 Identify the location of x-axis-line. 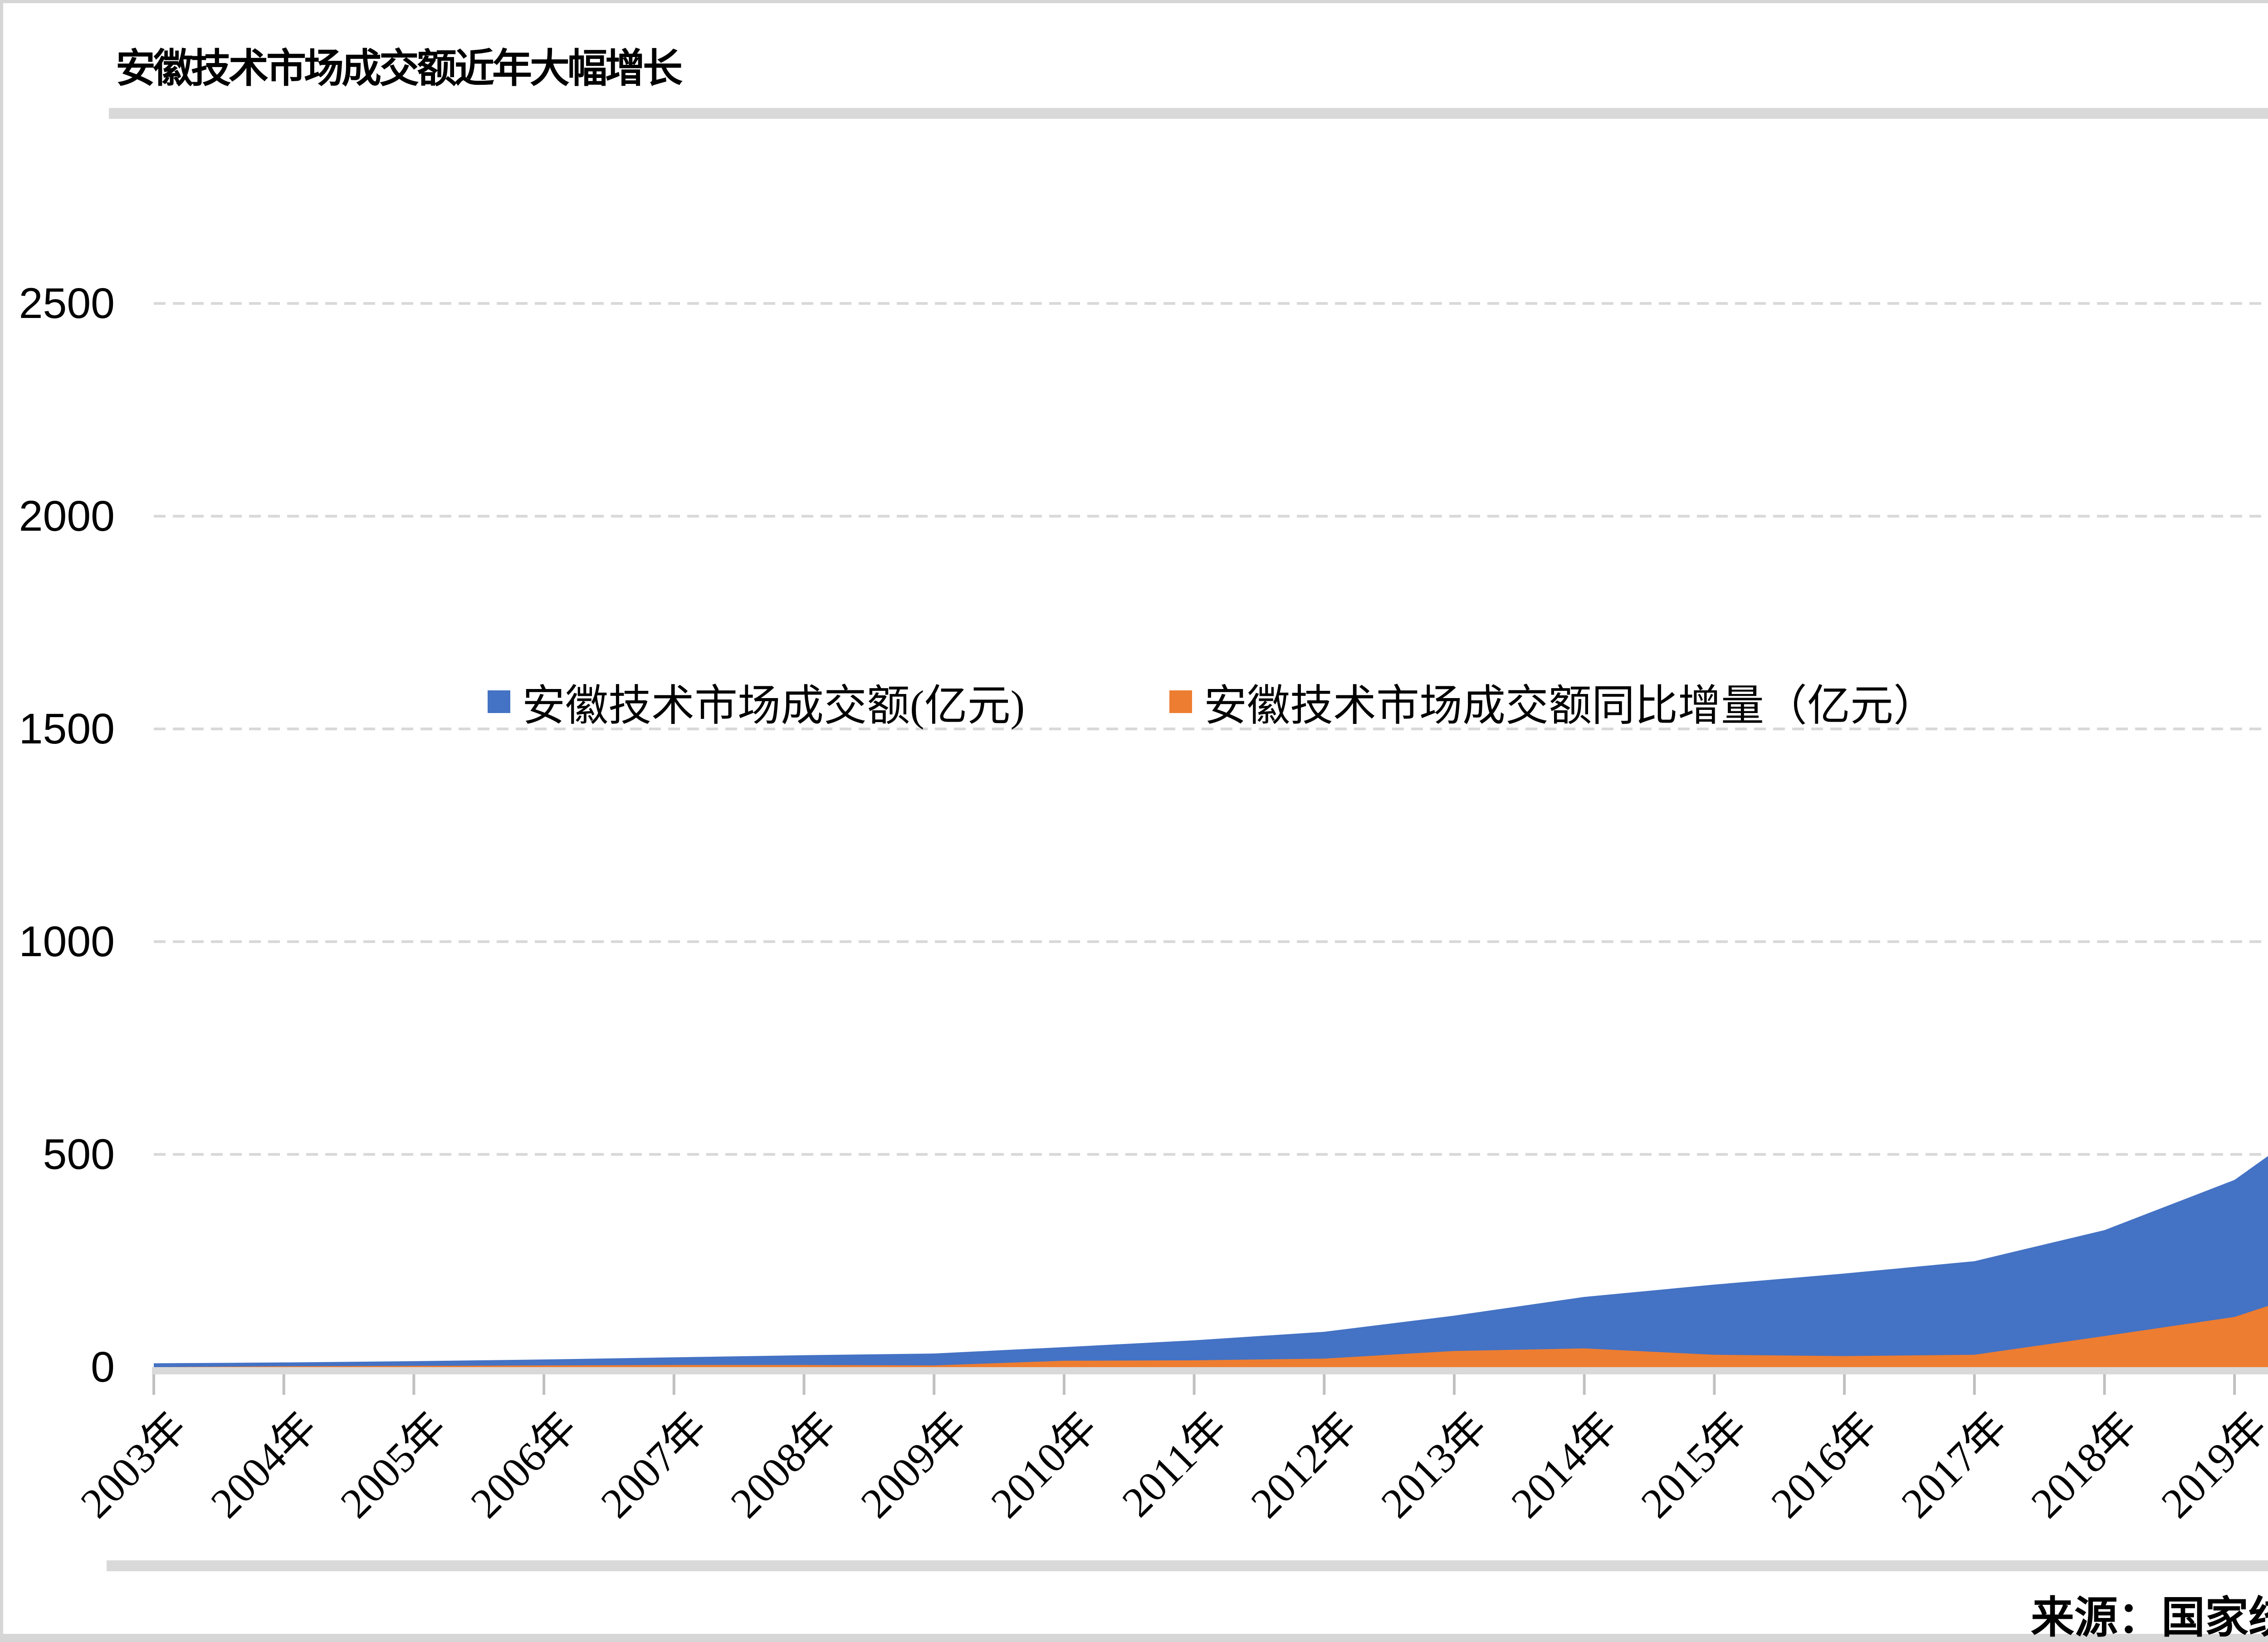
(1210, 1371).